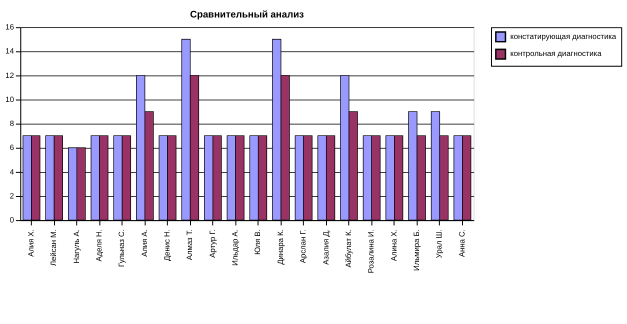 This screenshot has width=627, height=324. What do you see at coordinates (99, 245) in the screenshot?
I see `x-tick-label: Аделя Н.` at bounding box center [99, 245].